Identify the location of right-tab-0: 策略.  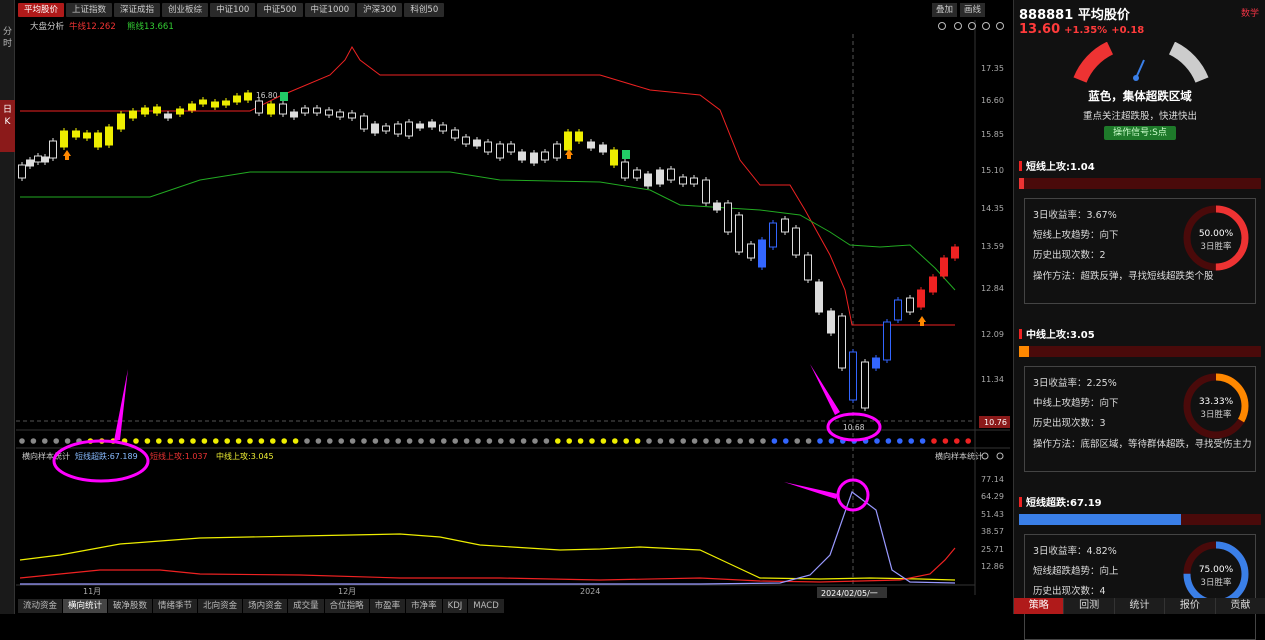
(1039, 606).